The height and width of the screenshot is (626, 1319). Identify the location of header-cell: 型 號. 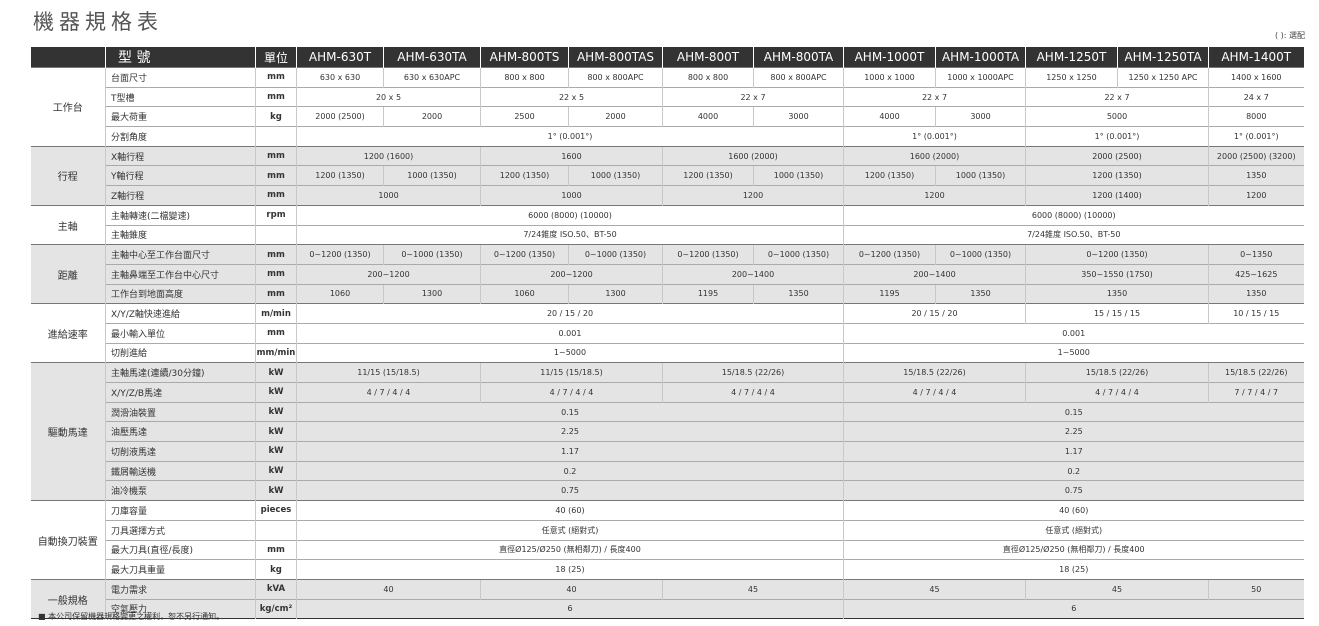
(180, 57).